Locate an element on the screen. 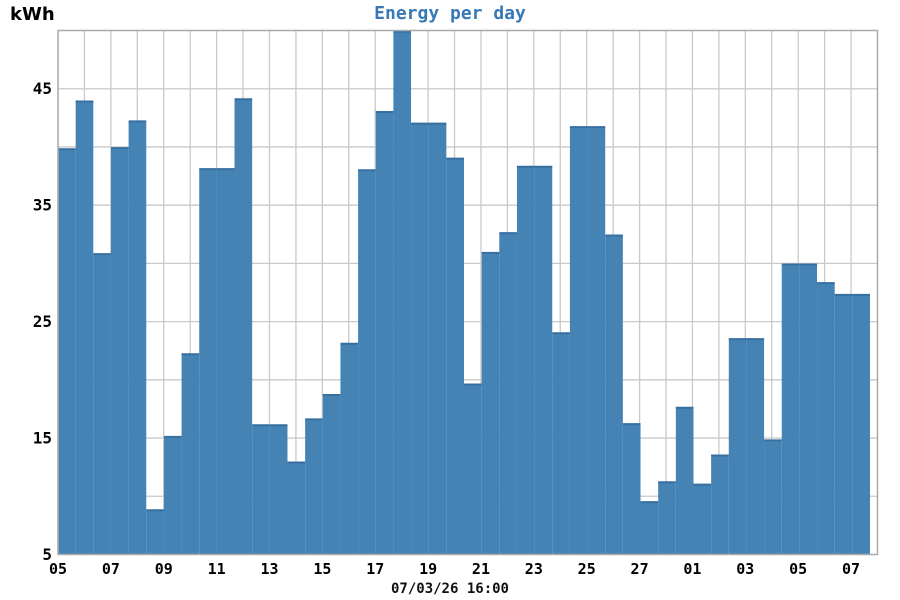 Image resolution: width=900 pixels, height=600 pixels. x-tick-label: 17 is located at coordinates (375, 569).